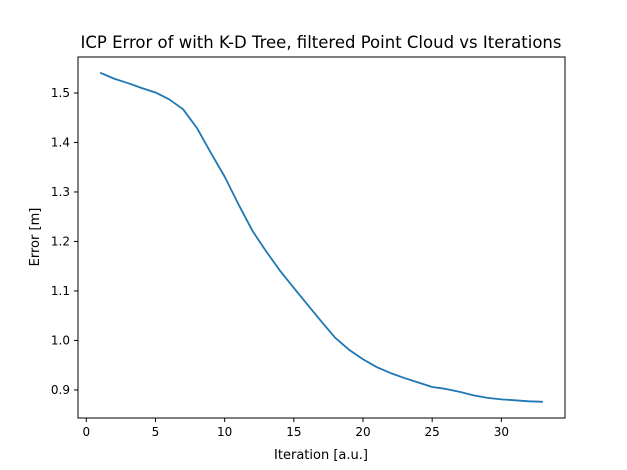 Image resolution: width=627 pixels, height=470 pixels. I want to click on y-axis-ticks: 0.9 1.0 1.1 1.2 1.3 1.4 1.5, so click(64, 241).